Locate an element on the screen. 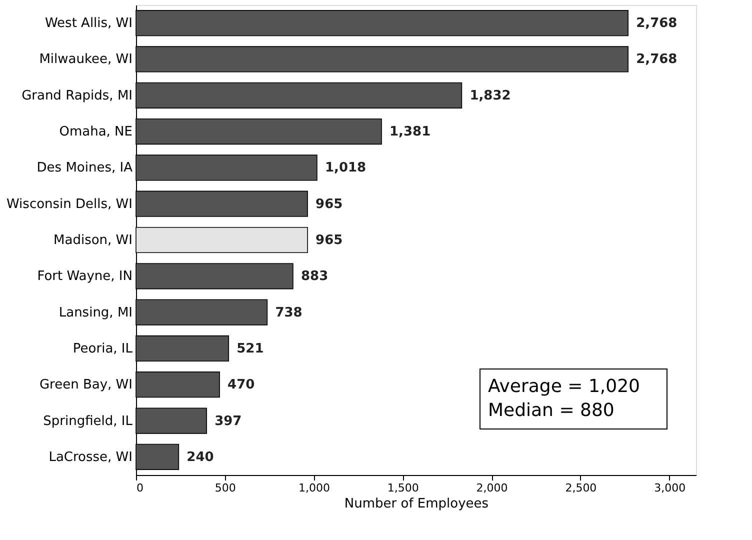 The height and width of the screenshot is (540, 752). data-label: 397 is located at coordinates (228, 421).